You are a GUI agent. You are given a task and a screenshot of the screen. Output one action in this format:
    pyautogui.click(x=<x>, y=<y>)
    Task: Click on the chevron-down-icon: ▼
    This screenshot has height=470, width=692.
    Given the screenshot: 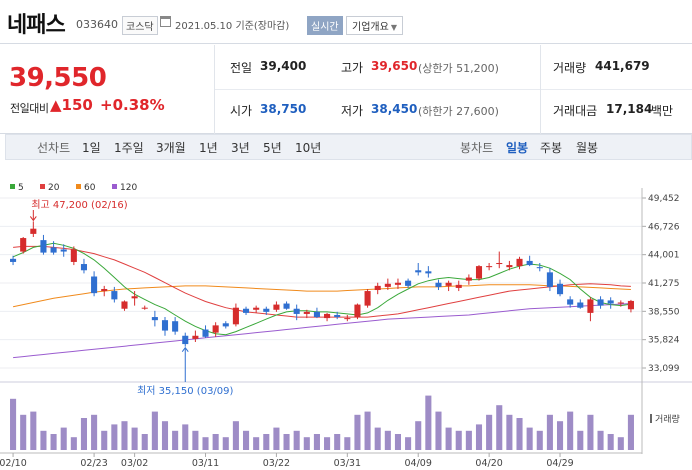 What is the action you would take?
    pyautogui.click(x=393, y=27)
    